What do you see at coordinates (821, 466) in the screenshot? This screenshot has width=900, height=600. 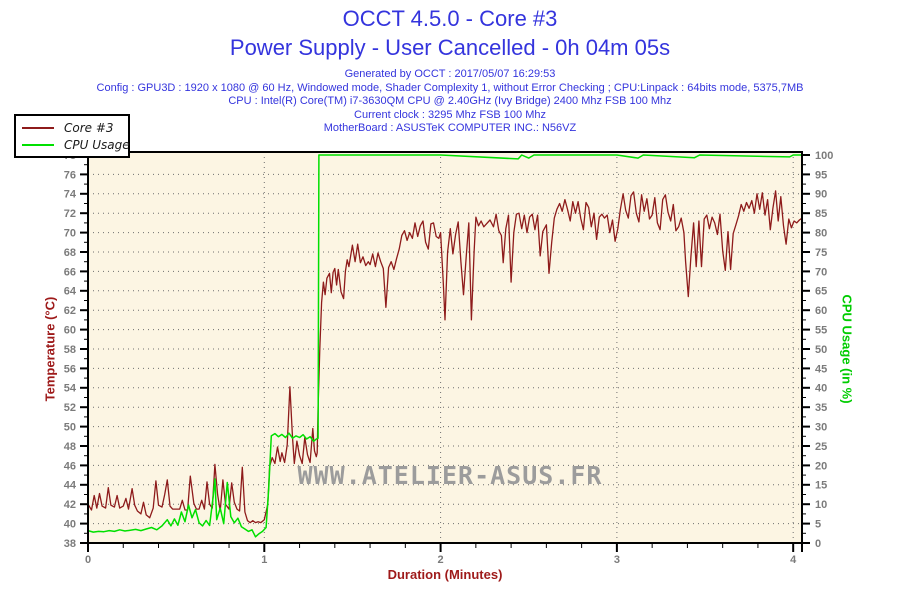 I see `svg-text: 20` at bounding box center [821, 466].